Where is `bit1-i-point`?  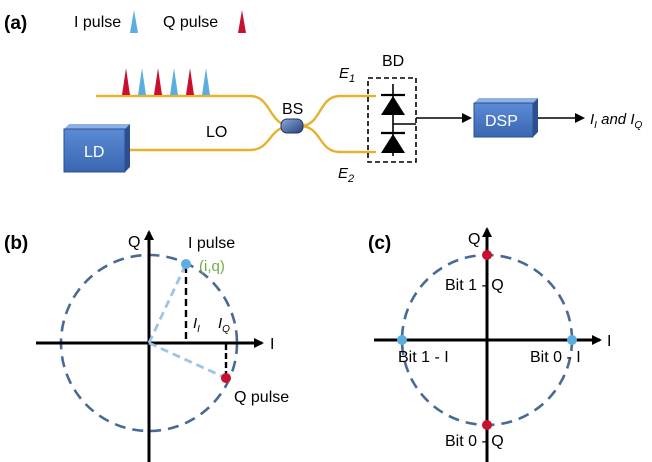 bit1-i-point is located at coordinates (402, 340).